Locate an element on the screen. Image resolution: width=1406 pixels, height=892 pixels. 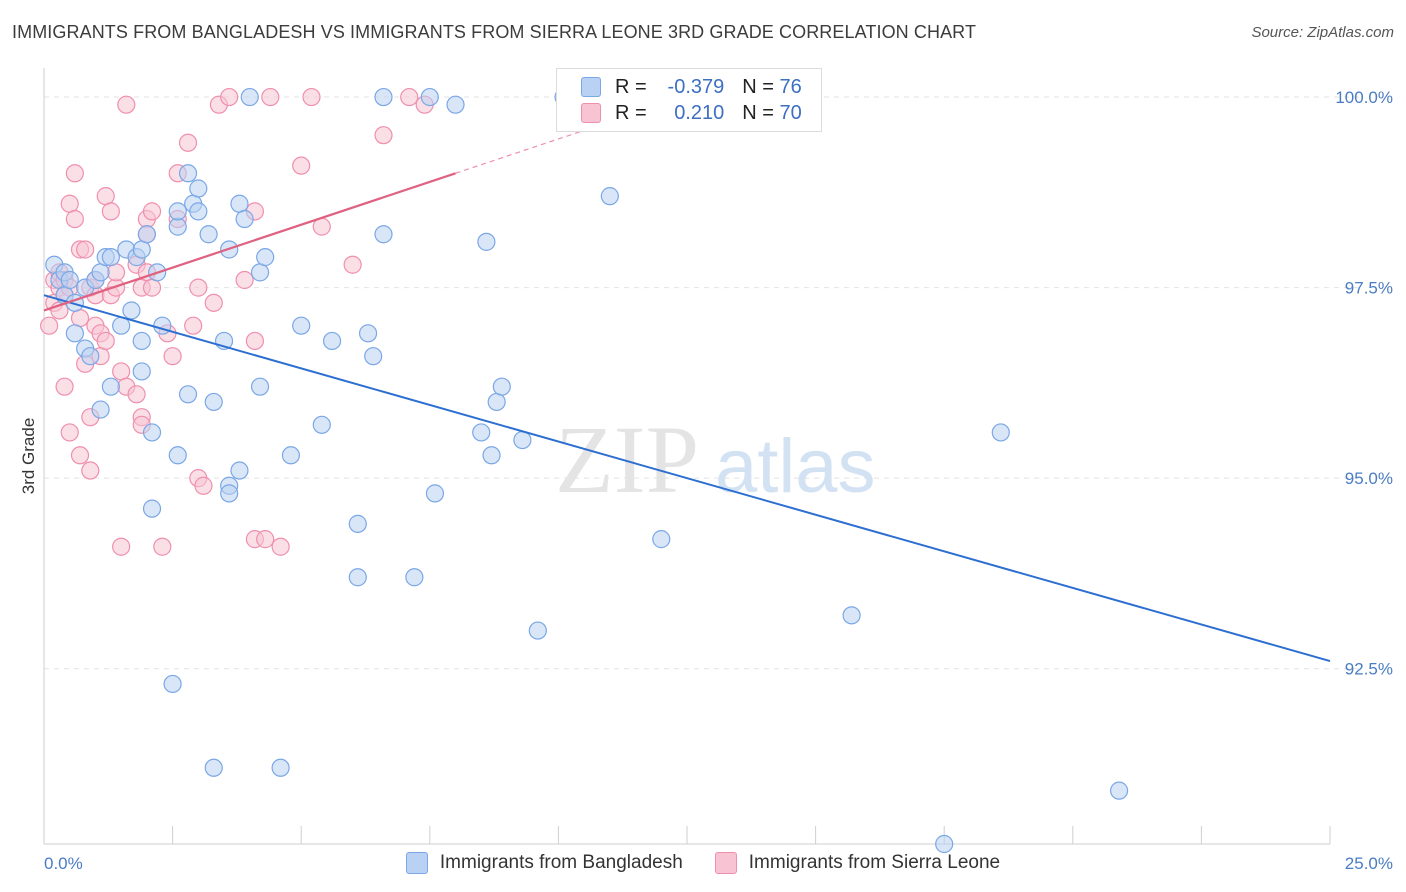
legend-label-bangladesh: Immigrants from Bangladesh is located at coordinates (561, 862).